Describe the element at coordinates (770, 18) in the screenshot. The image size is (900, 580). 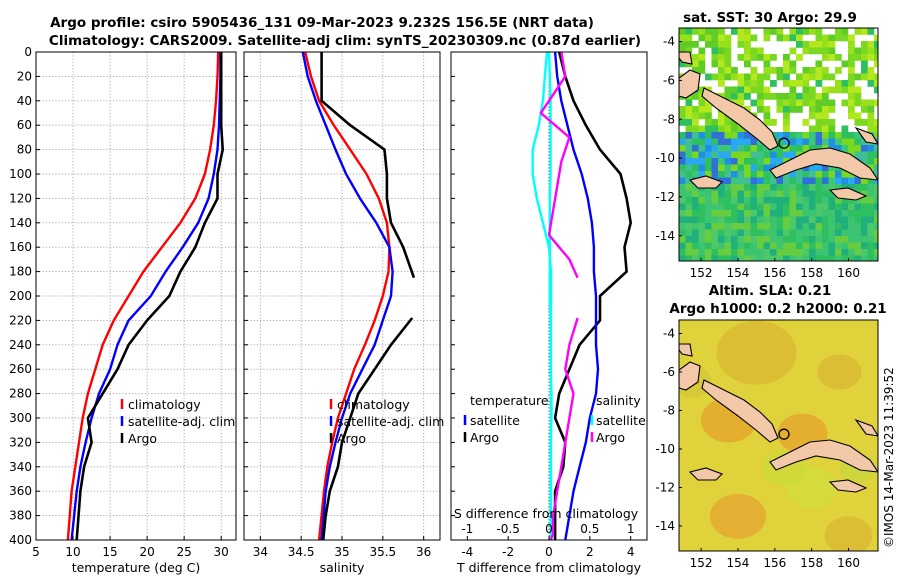
I see `sst-map-title: sat. SST: 30 Argo: 29.9` at that location.